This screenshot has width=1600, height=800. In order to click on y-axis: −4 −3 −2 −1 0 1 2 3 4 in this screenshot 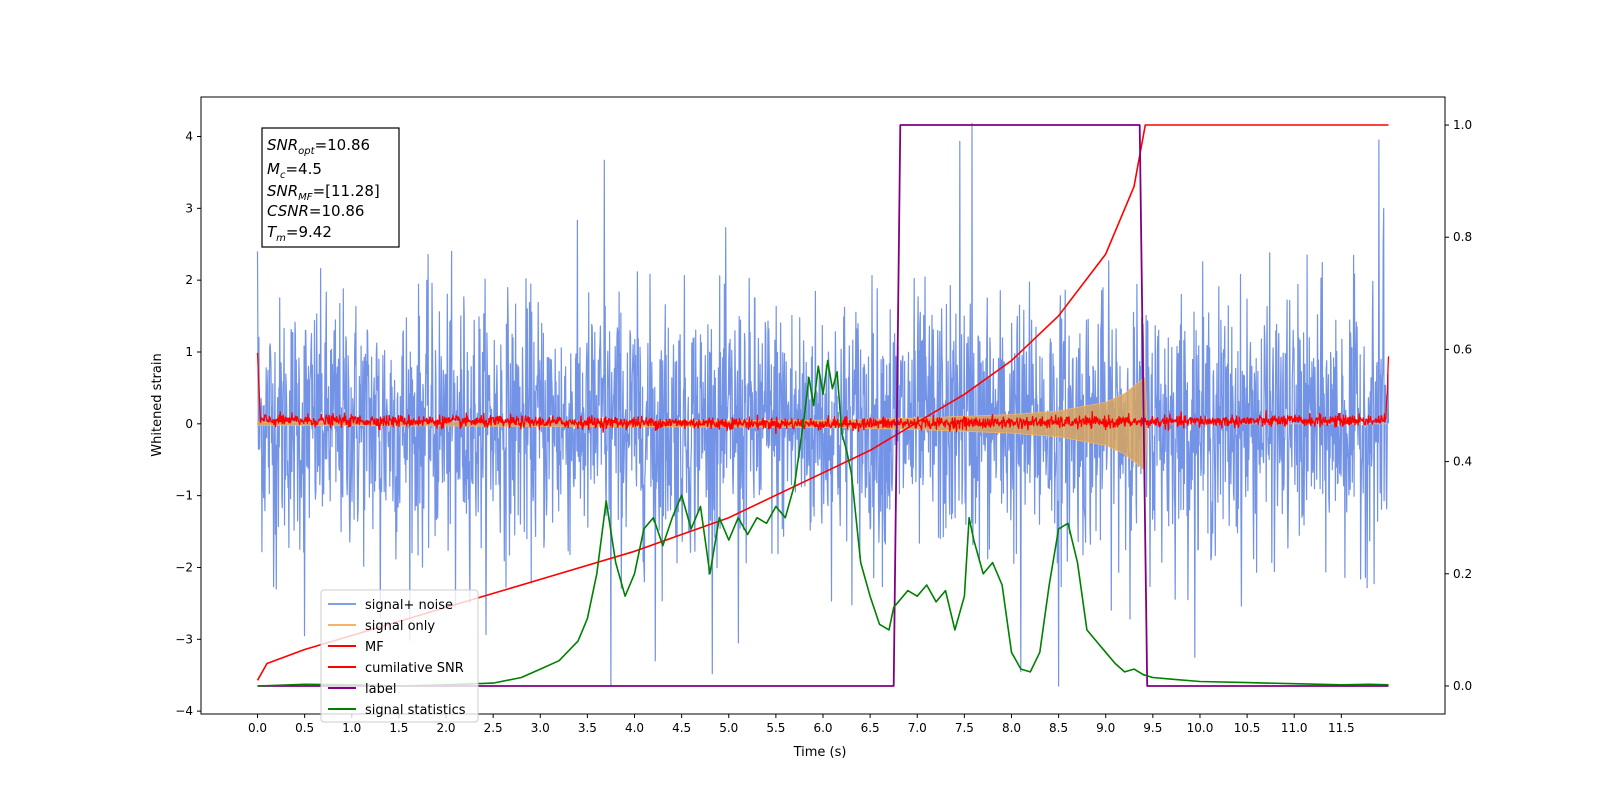, I will do `click(188, 424)`.